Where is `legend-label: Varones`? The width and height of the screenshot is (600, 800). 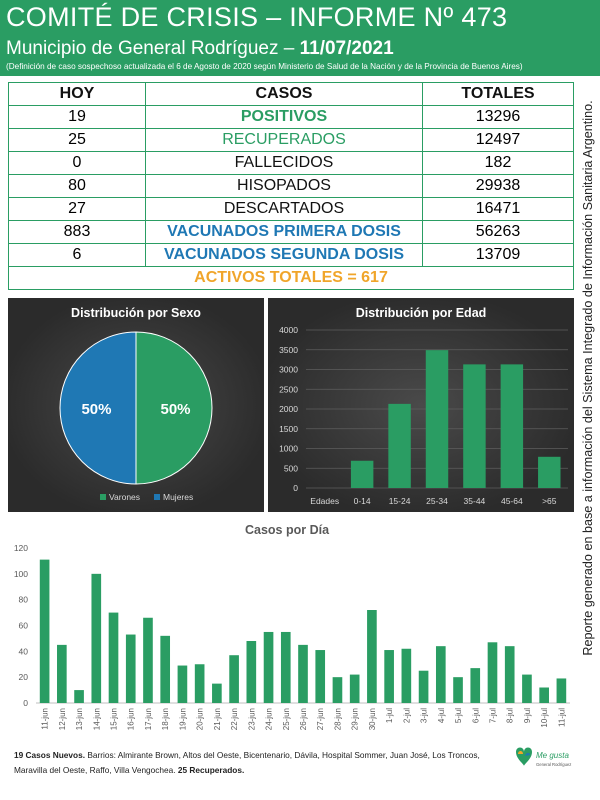
legend-label: Varones is located at coordinates (124, 497).